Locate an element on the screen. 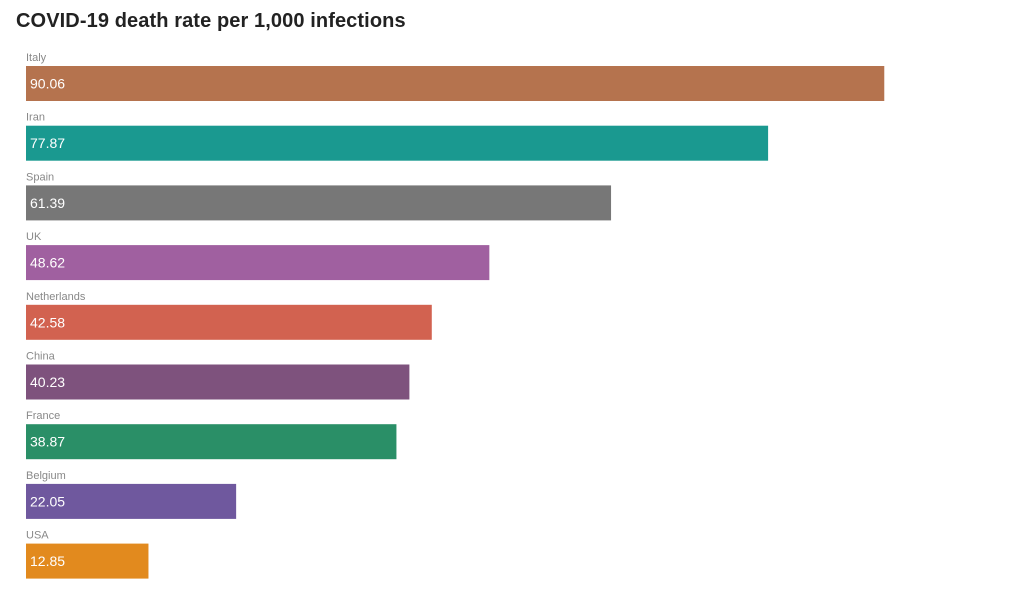 The image size is (1024, 590). category-label: USA is located at coordinates (37, 536).